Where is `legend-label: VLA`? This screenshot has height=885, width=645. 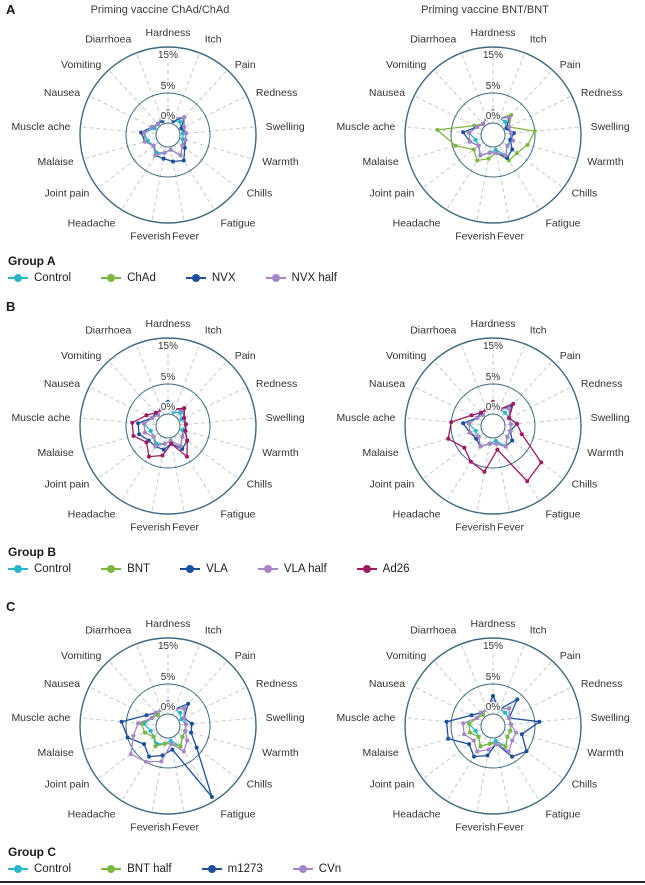 legend-label: VLA is located at coordinates (217, 569).